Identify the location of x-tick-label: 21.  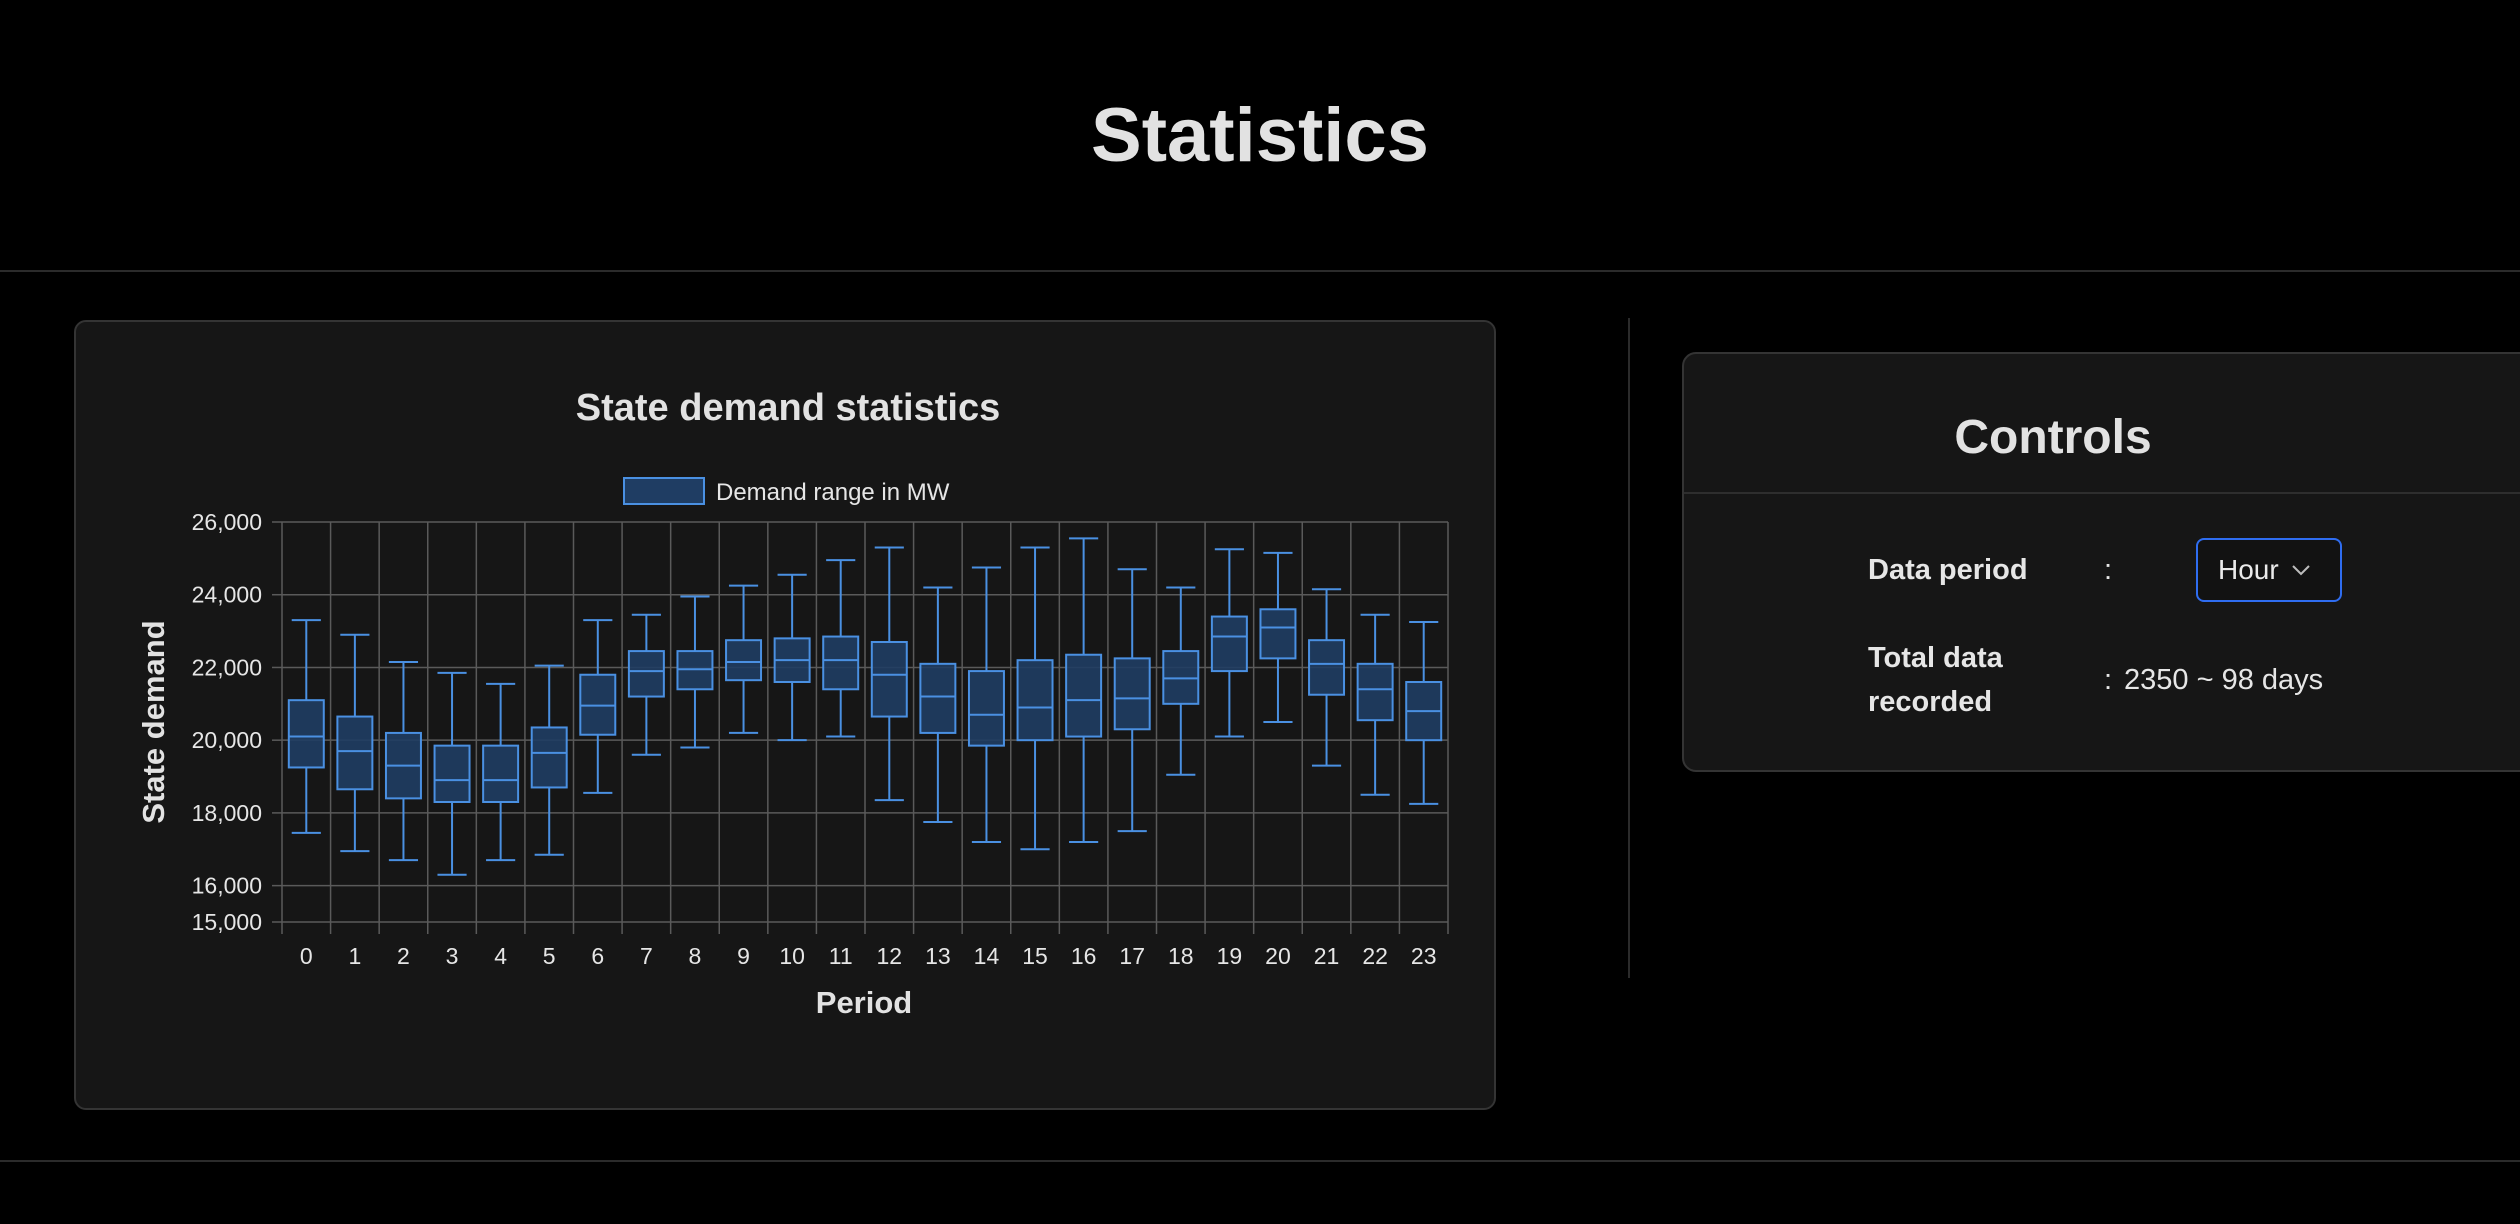
(1327, 956).